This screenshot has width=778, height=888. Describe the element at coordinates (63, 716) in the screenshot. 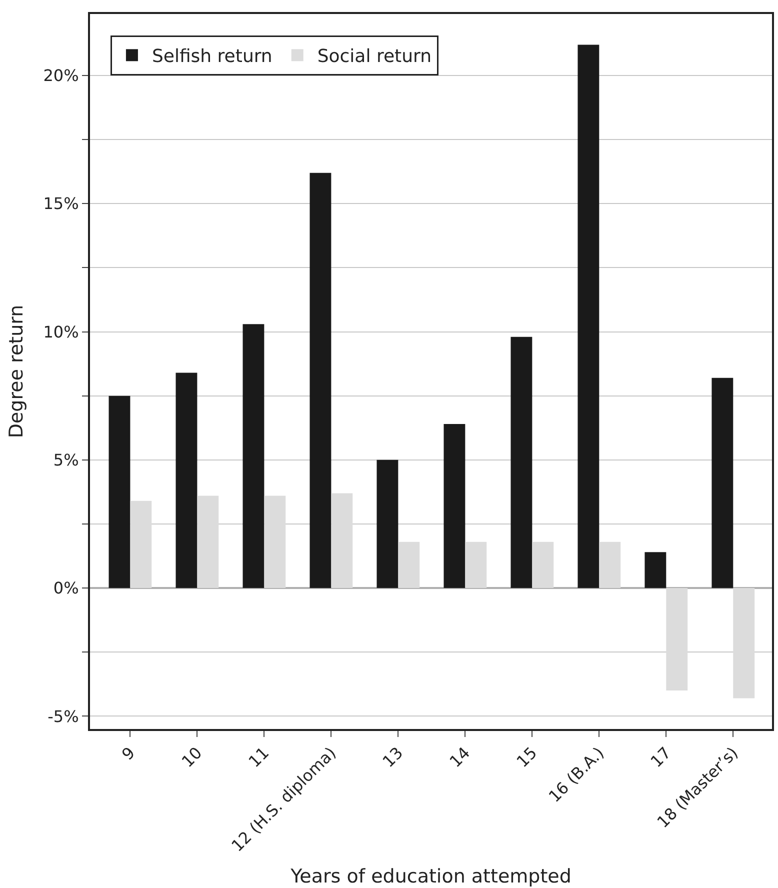

I see `y-tick-label: -5%` at that location.